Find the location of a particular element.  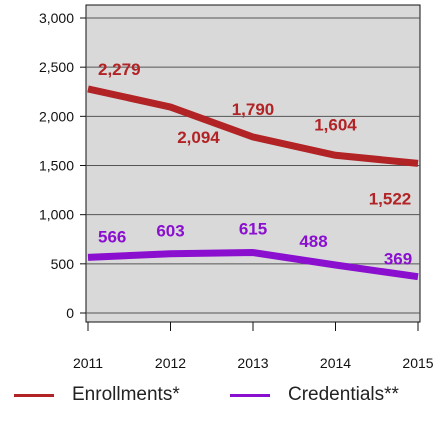

data-label: 1,790 is located at coordinates (253, 109).